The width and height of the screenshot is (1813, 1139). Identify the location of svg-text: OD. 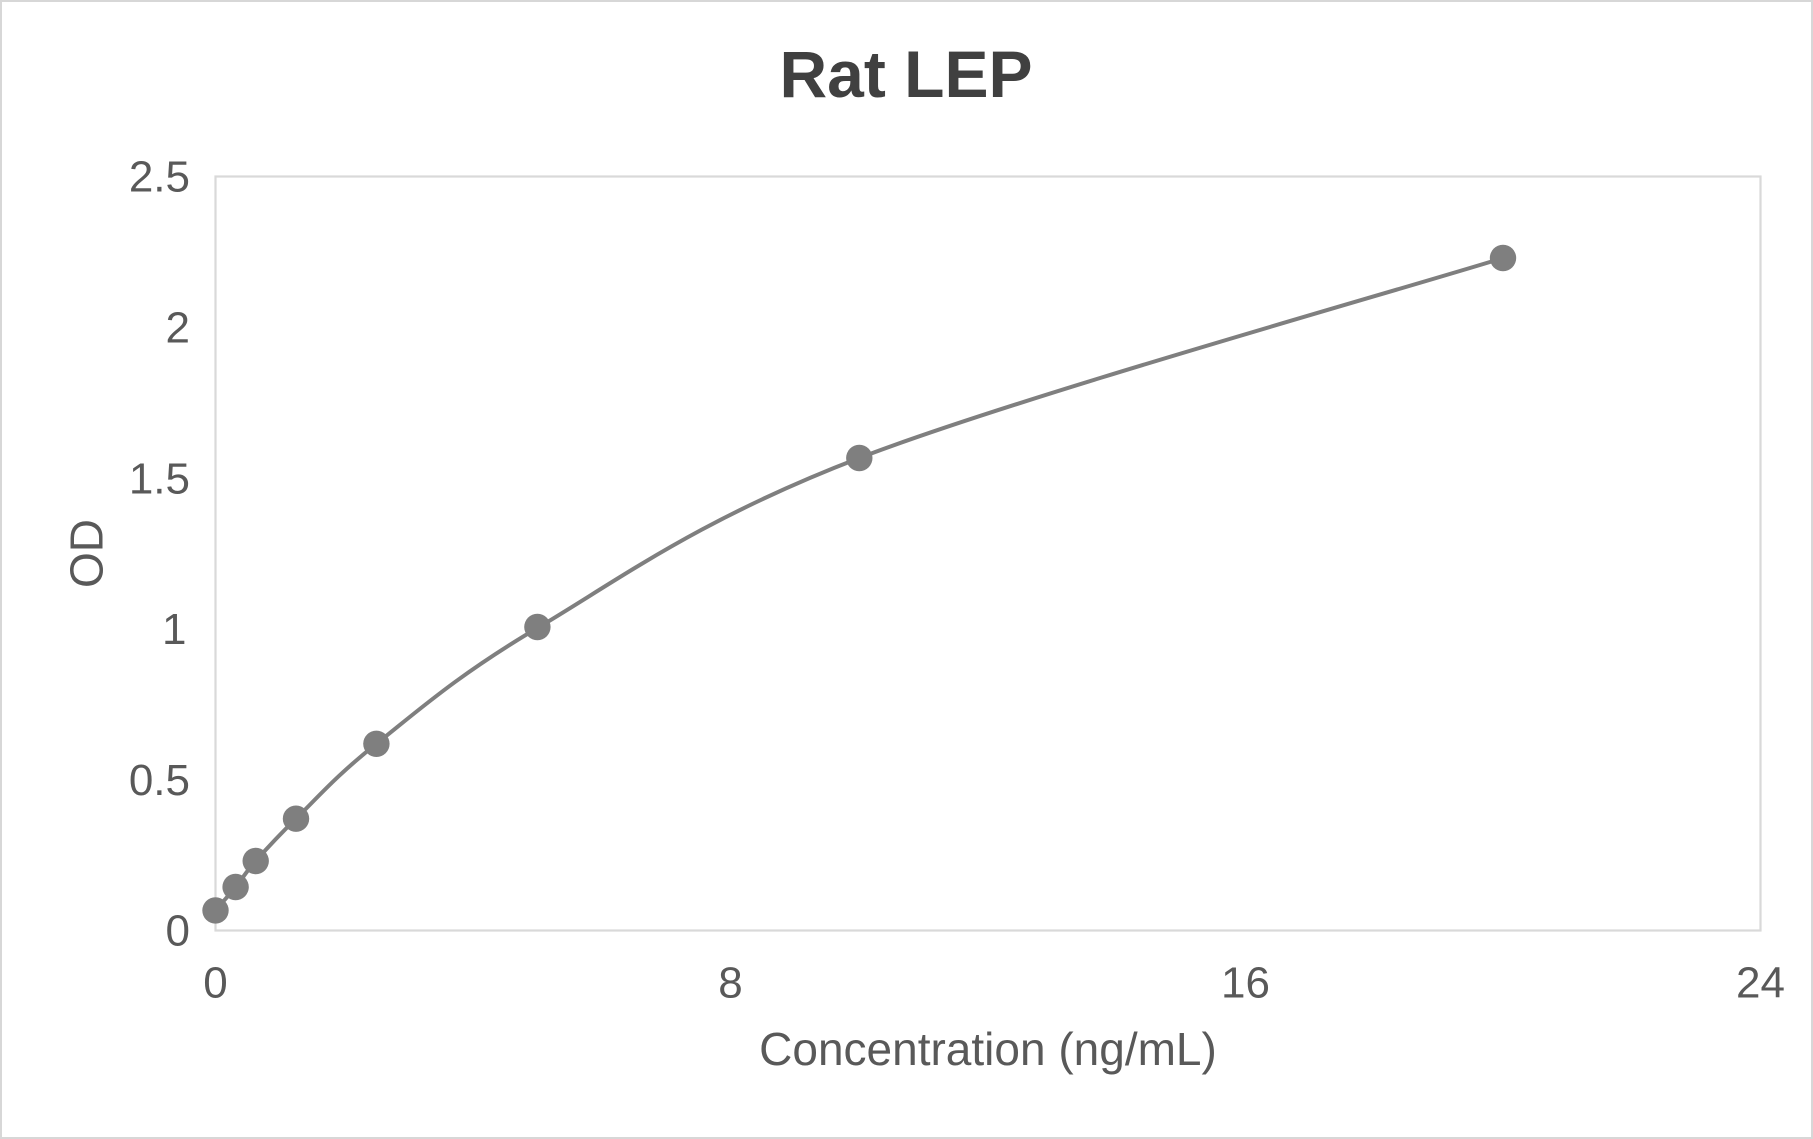
(87, 553).